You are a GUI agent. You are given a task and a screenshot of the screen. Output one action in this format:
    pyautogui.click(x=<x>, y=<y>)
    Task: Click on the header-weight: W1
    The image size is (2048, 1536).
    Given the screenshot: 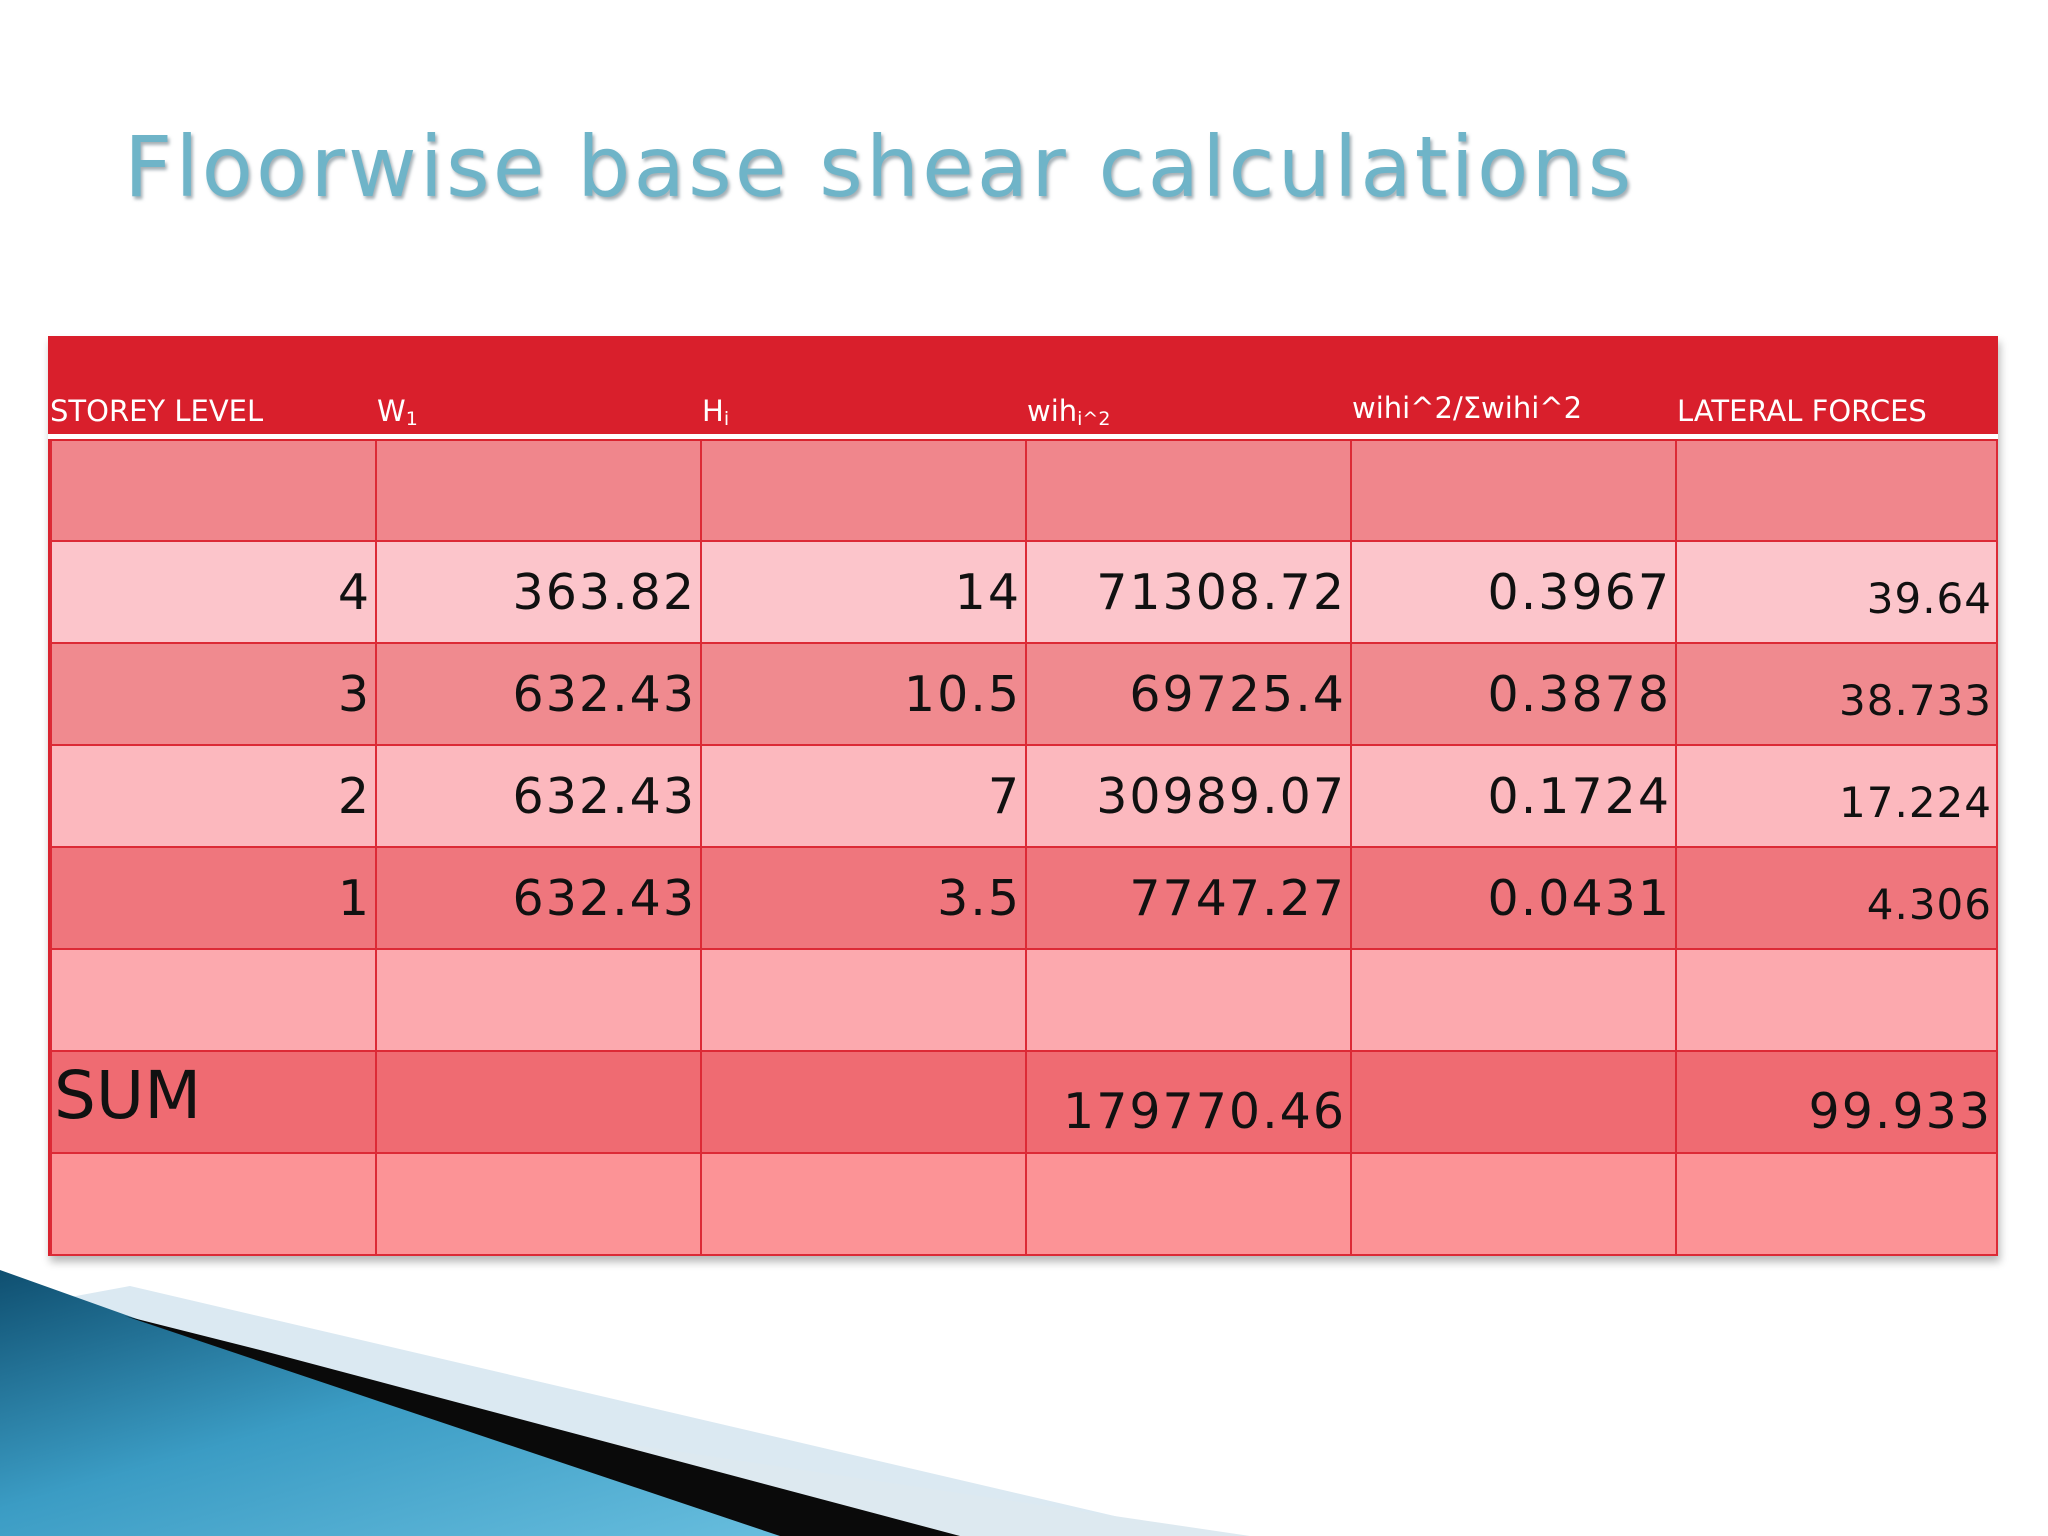 What is the action you would take?
    pyautogui.click(x=397, y=412)
    